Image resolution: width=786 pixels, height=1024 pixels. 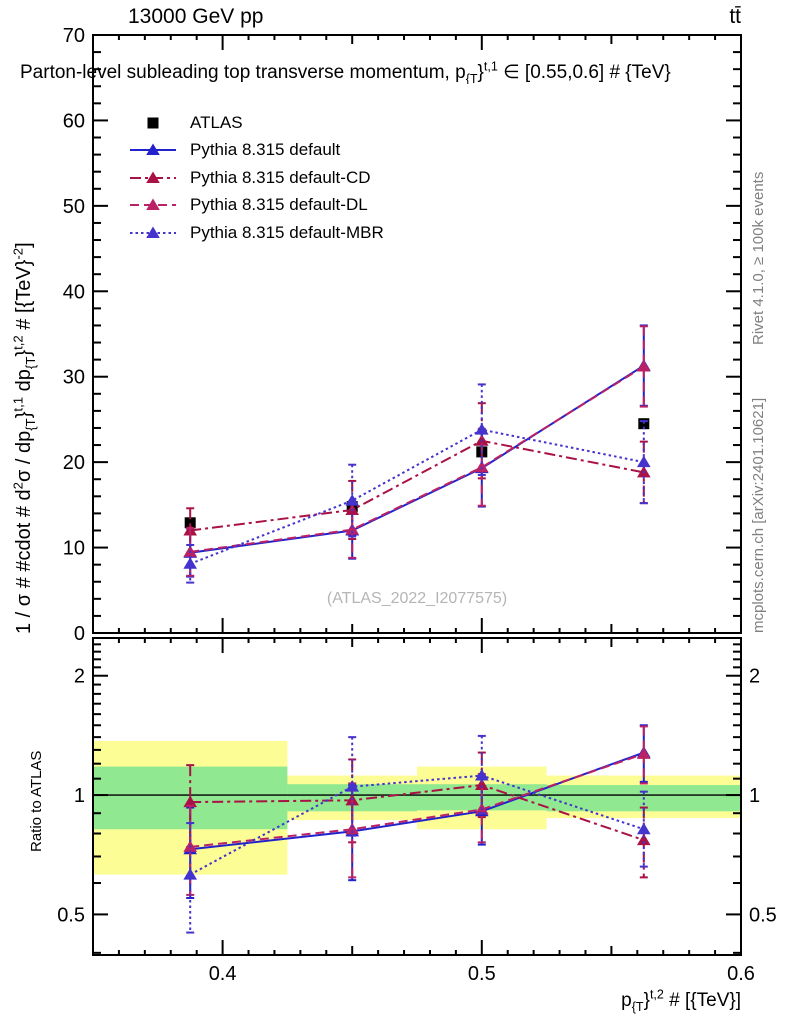 I want to click on x-tick-label: 0.4, so click(x=223, y=974).